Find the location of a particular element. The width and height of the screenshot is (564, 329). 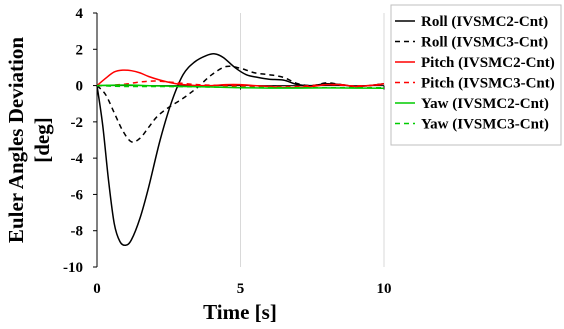

legend-label-0: Roll (IVSMC2-Cnt) is located at coordinates (484, 22).